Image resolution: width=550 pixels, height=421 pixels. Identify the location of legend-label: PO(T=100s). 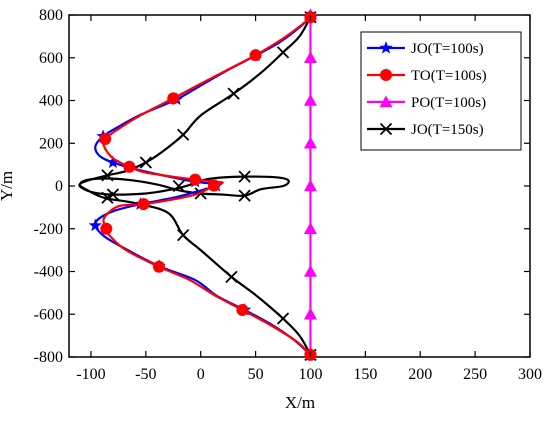
(448, 103).